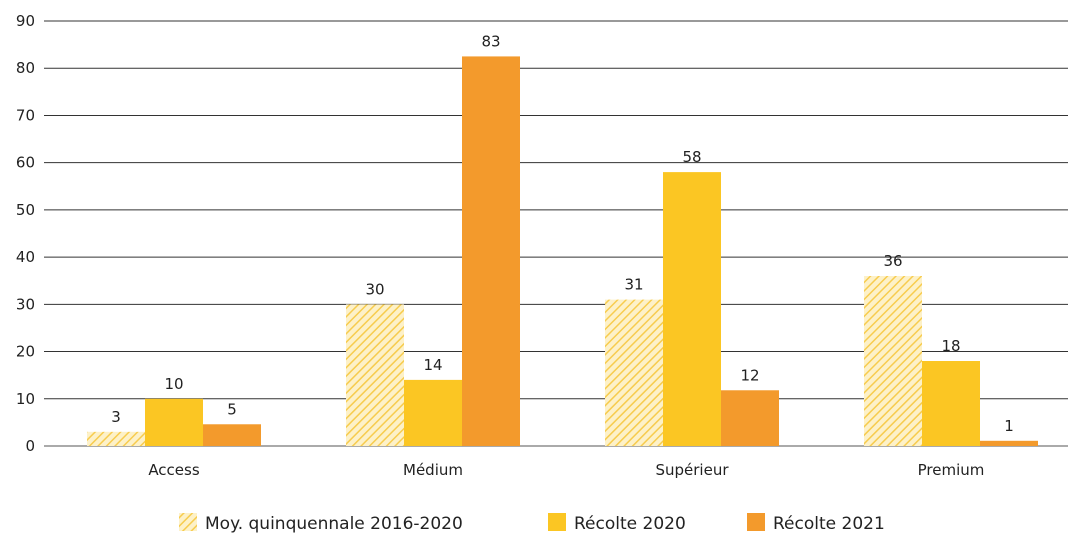 This screenshot has height=534, width=1068. Describe the element at coordinates (116, 417) in the screenshot. I see `data-label: 3` at that location.